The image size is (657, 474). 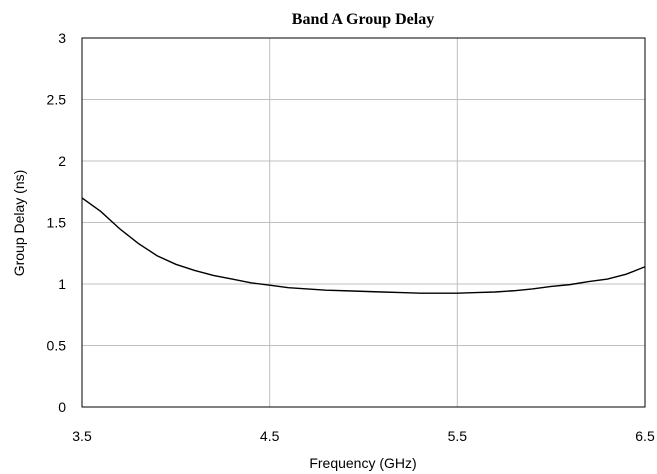 I want to click on x-tick-label: 6.5, so click(x=645, y=436).